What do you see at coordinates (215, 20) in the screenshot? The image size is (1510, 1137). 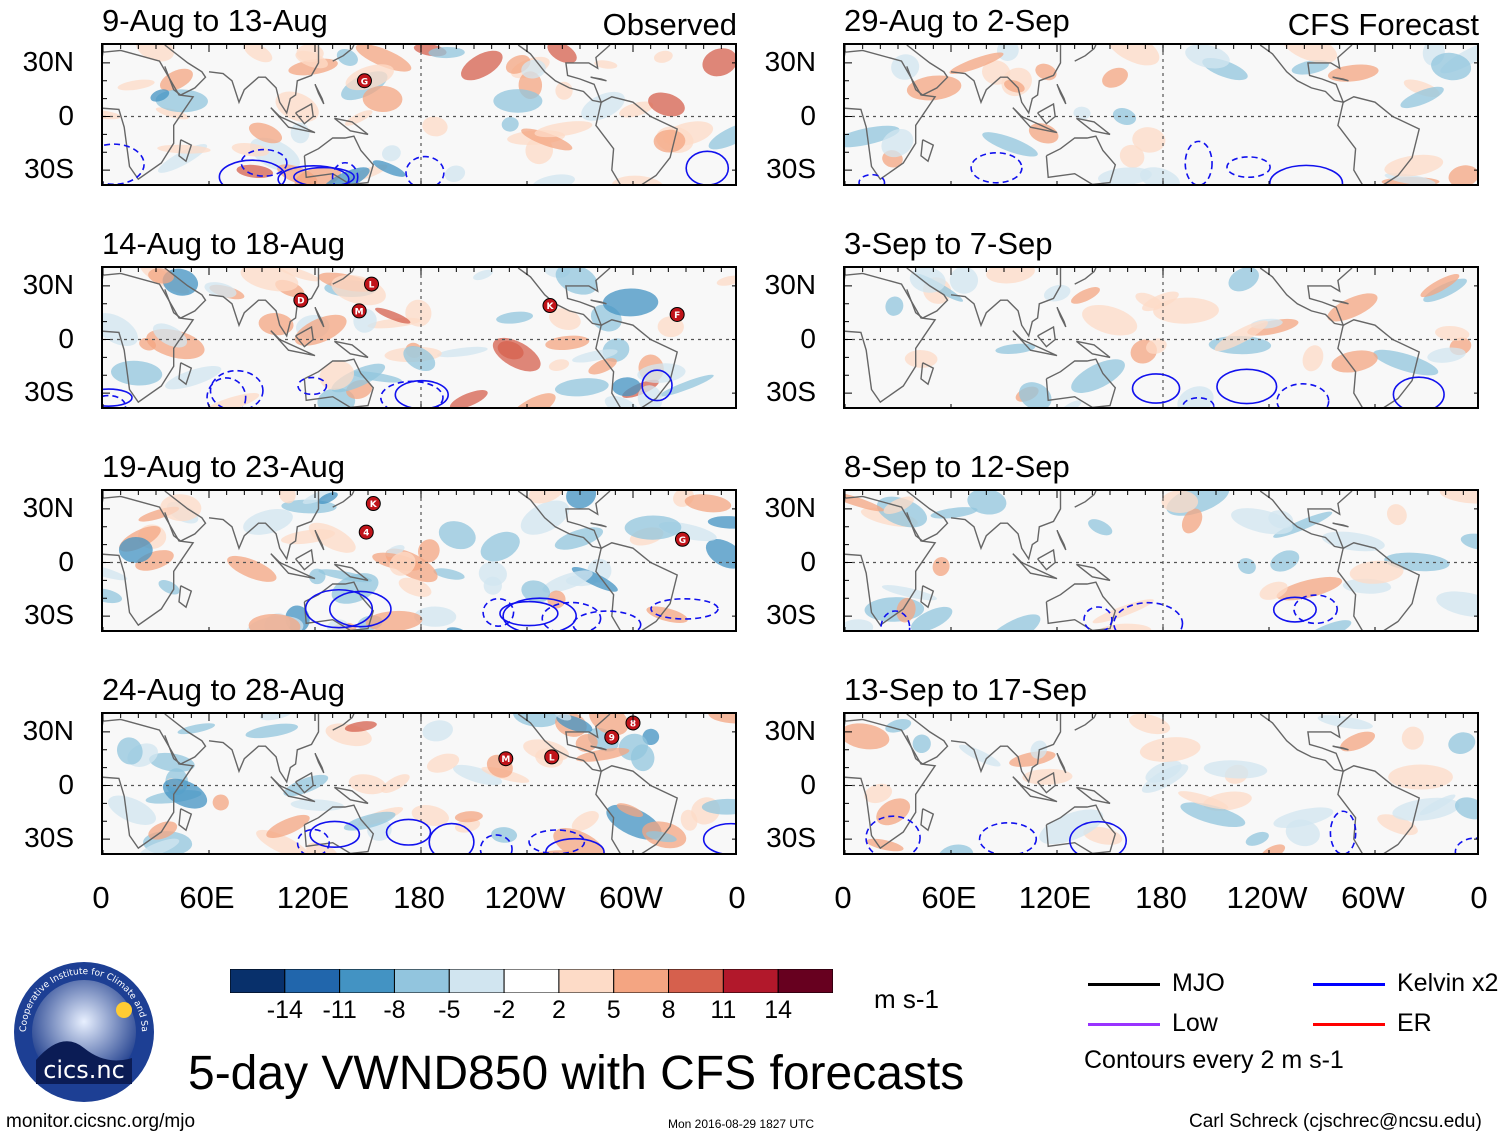 I see `panel-title: 9-Aug to 13-Aug` at bounding box center [215, 20].